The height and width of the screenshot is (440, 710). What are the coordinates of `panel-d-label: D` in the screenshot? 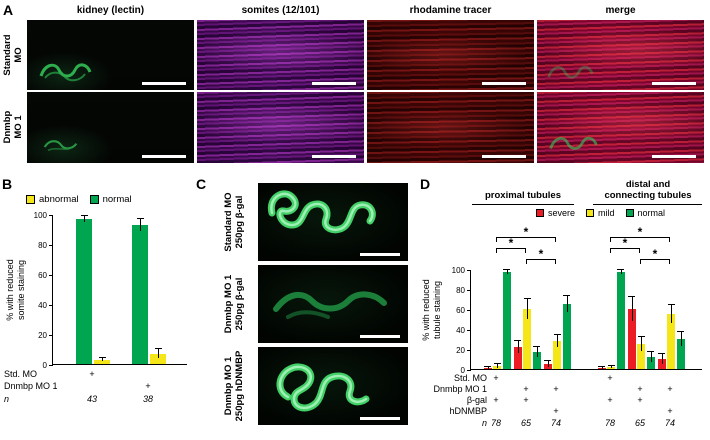 It's located at (425, 184).